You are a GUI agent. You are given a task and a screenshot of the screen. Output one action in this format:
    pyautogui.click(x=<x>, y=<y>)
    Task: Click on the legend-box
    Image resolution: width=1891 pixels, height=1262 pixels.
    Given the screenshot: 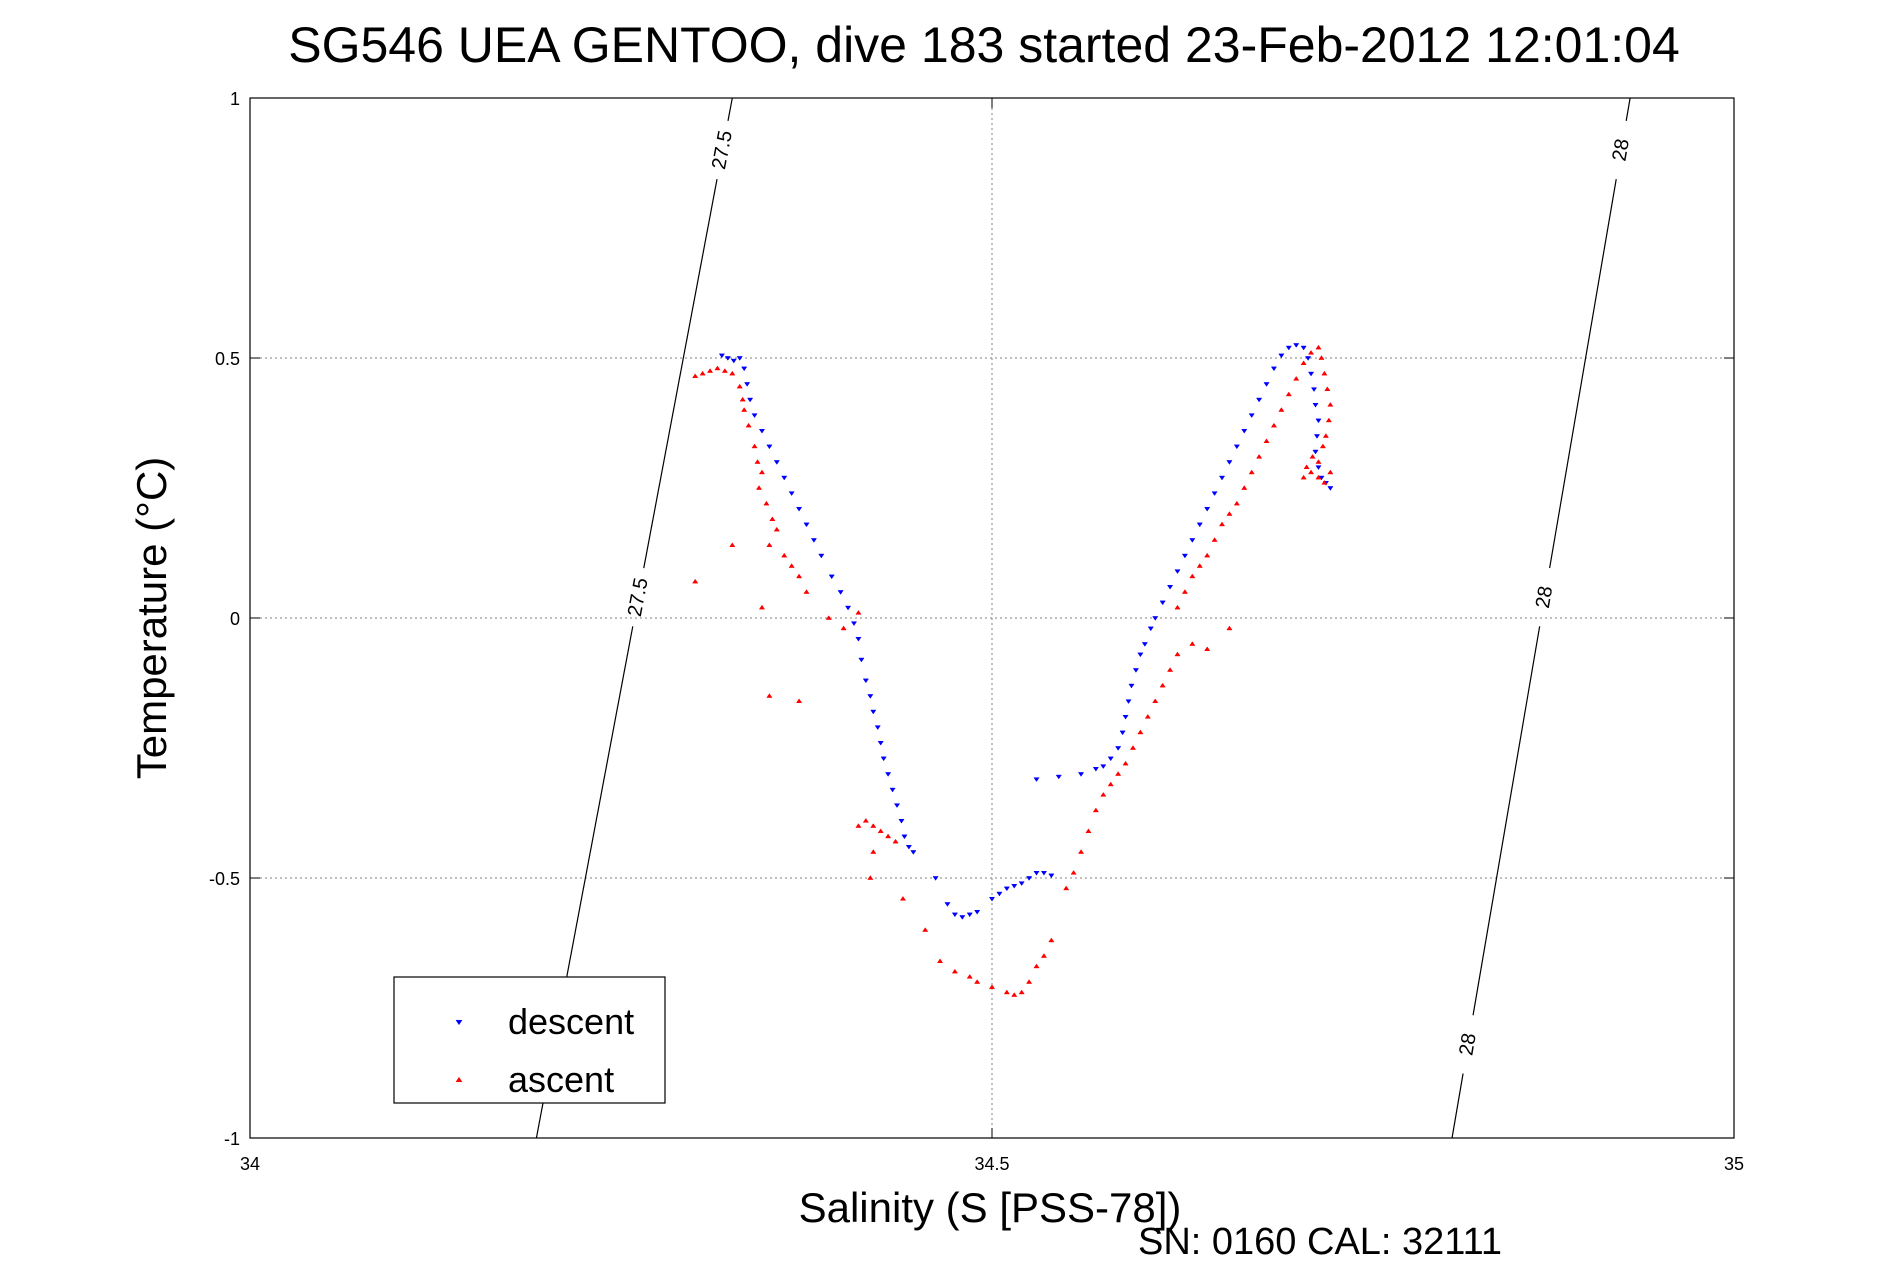 What is the action you would take?
    pyautogui.click(x=529, y=1040)
    